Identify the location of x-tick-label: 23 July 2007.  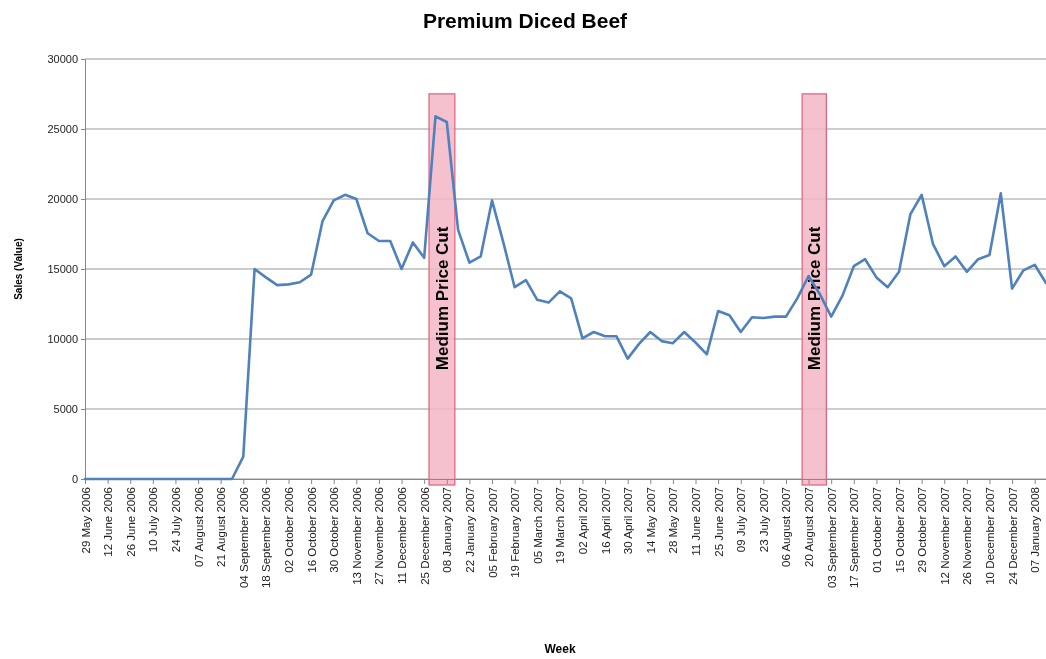
(763, 520).